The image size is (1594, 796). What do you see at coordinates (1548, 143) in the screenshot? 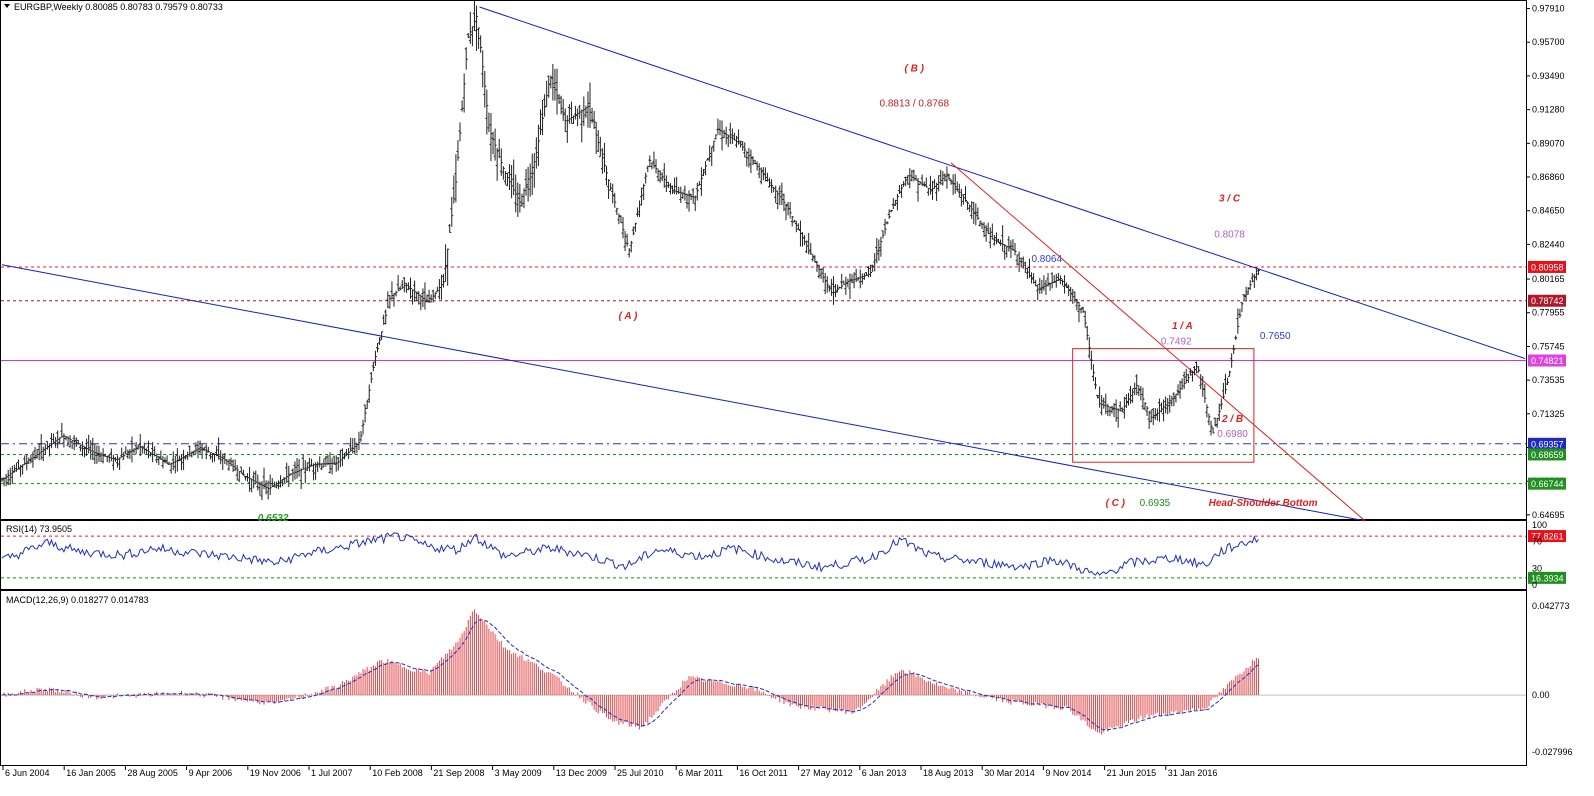
I see `price-axis-label: 0.89070` at bounding box center [1548, 143].